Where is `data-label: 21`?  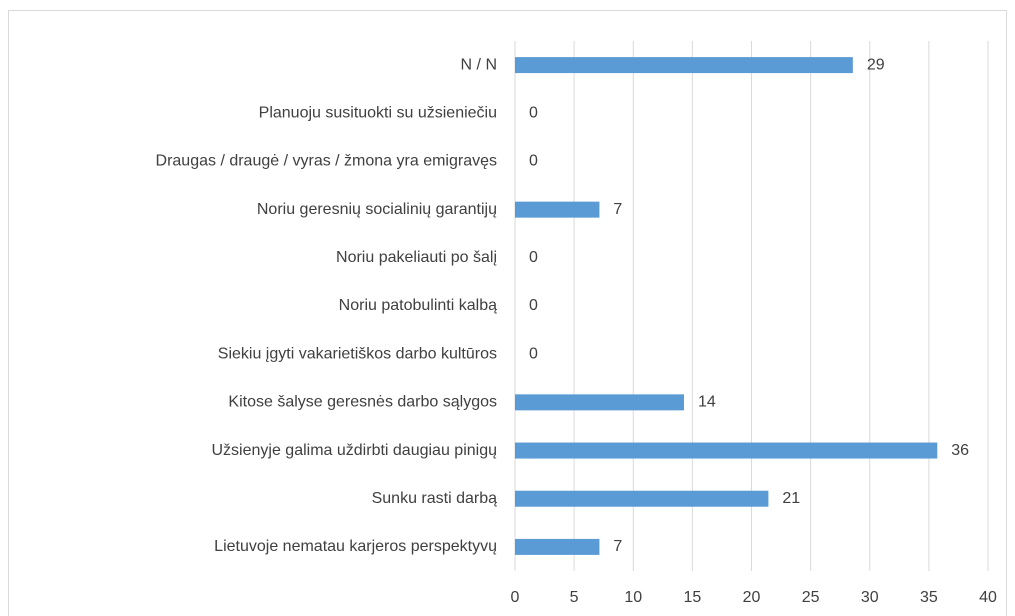 data-label: 21 is located at coordinates (791, 498).